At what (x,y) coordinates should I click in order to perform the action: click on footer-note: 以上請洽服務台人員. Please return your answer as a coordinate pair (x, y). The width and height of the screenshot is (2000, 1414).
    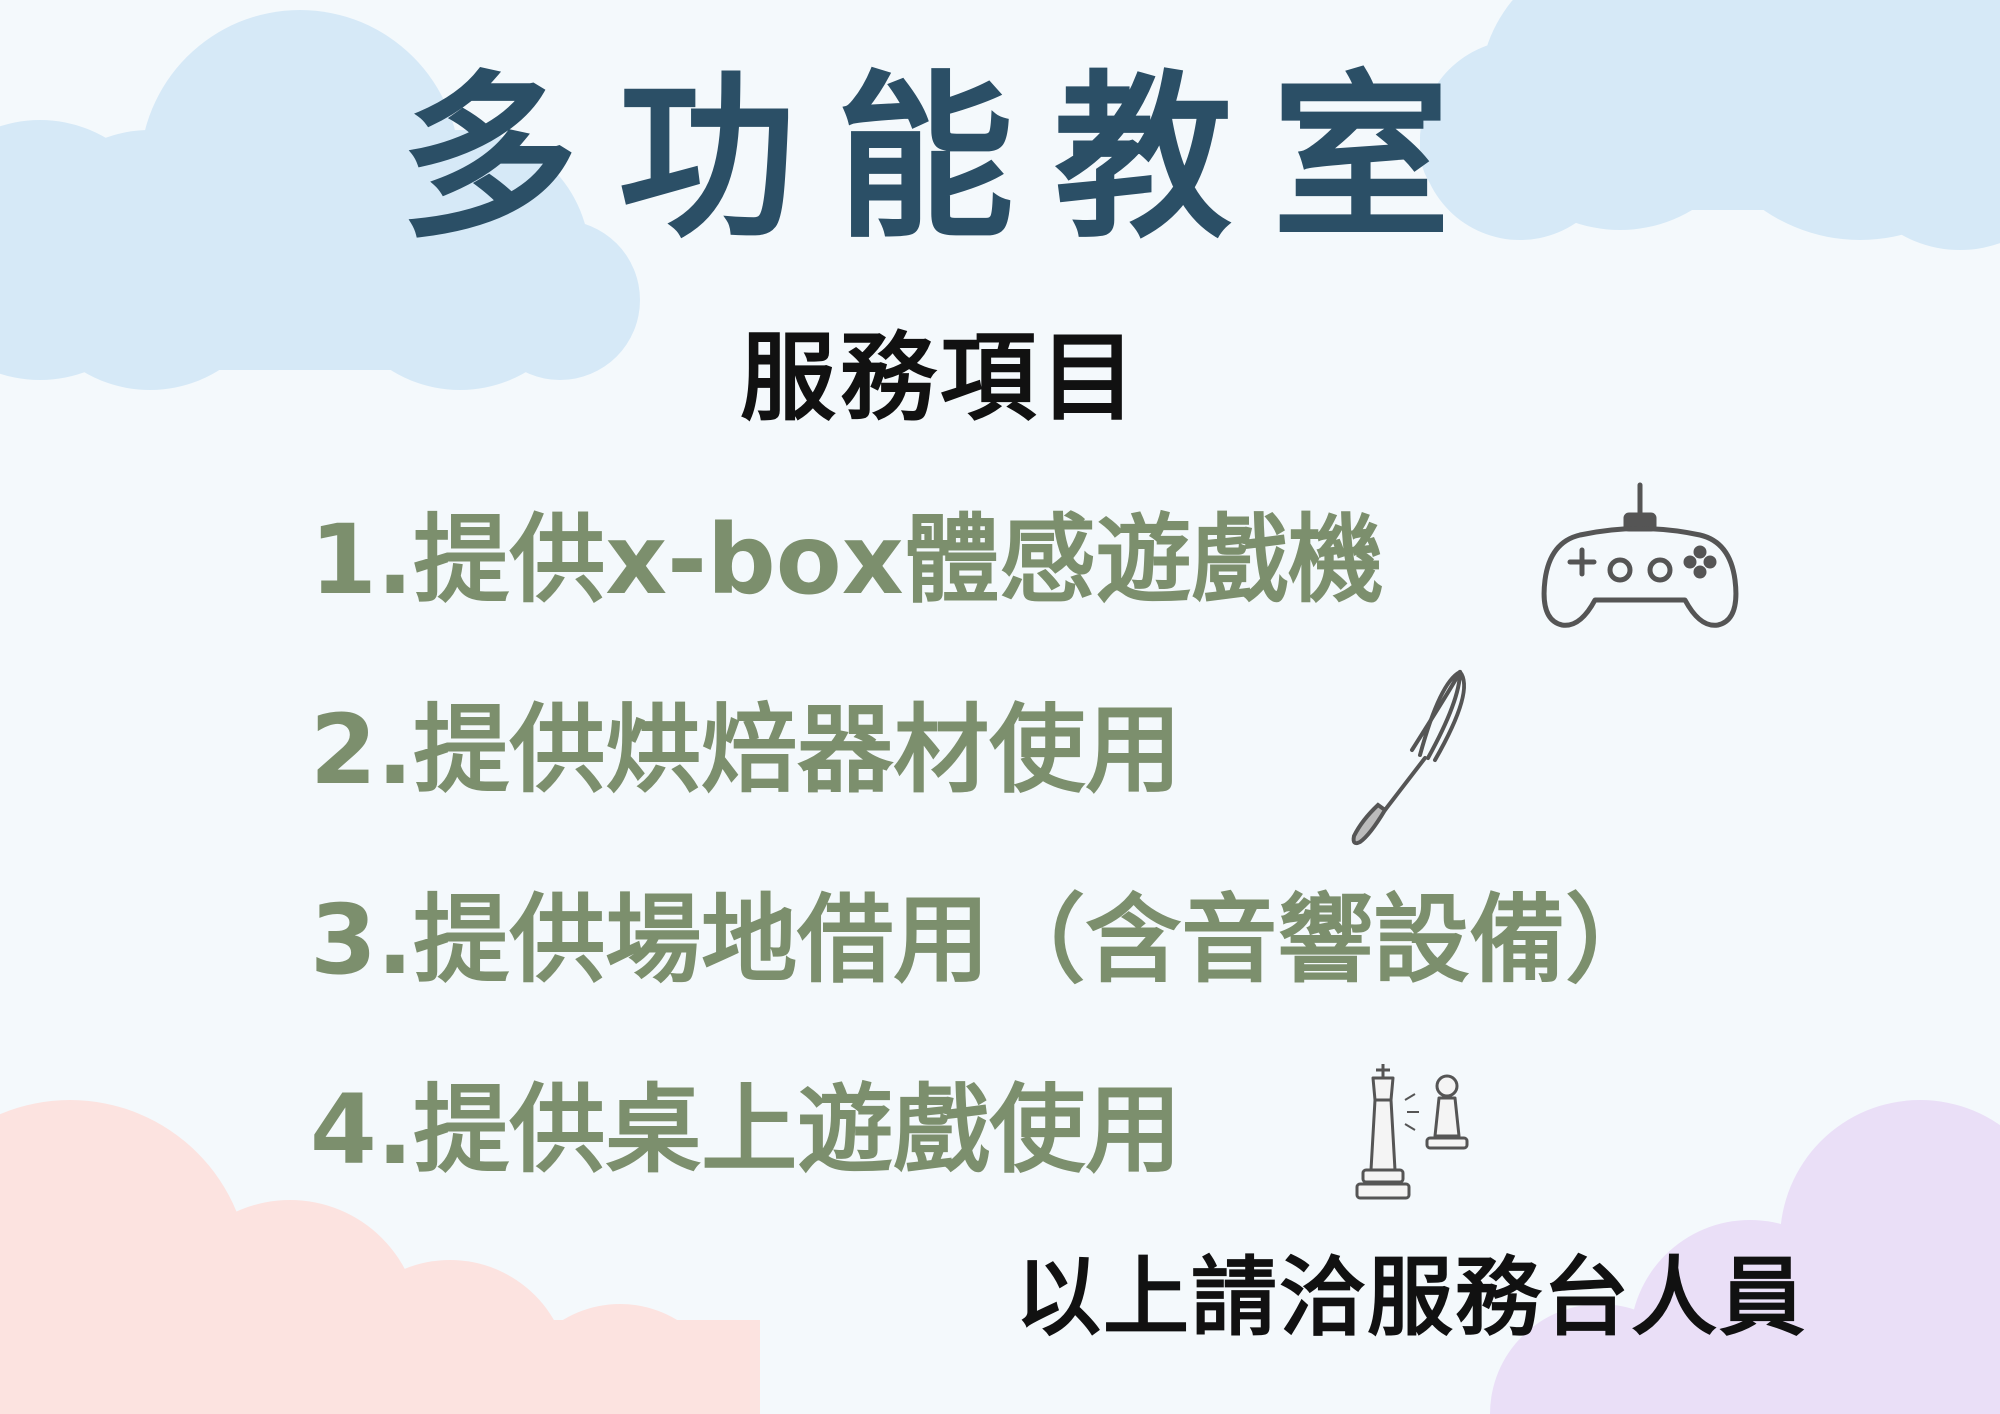
    Looking at the image, I should click on (1411, 1298).